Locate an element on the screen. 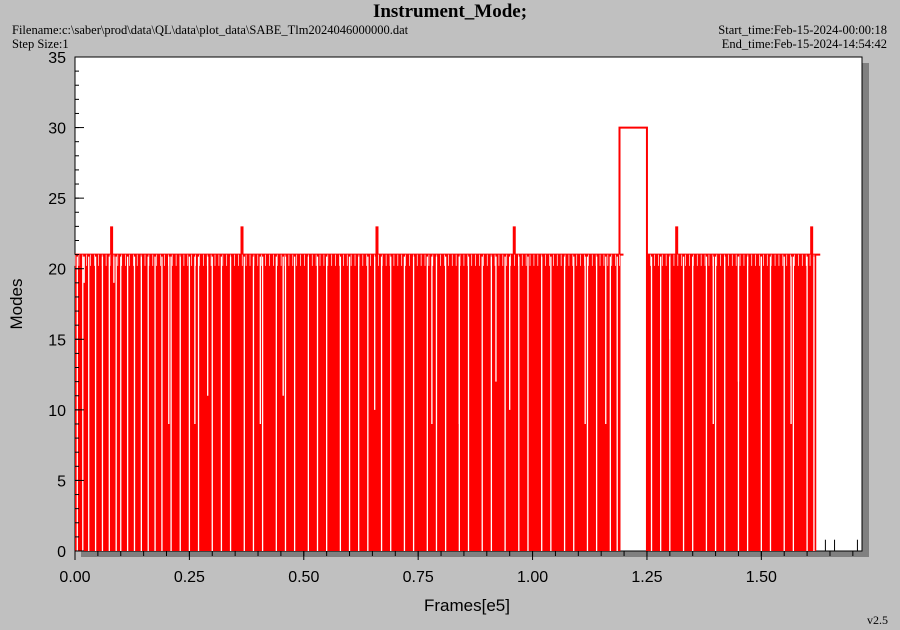 This screenshot has width=900, height=630. y-tick-label: 20 is located at coordinates (57, 270).